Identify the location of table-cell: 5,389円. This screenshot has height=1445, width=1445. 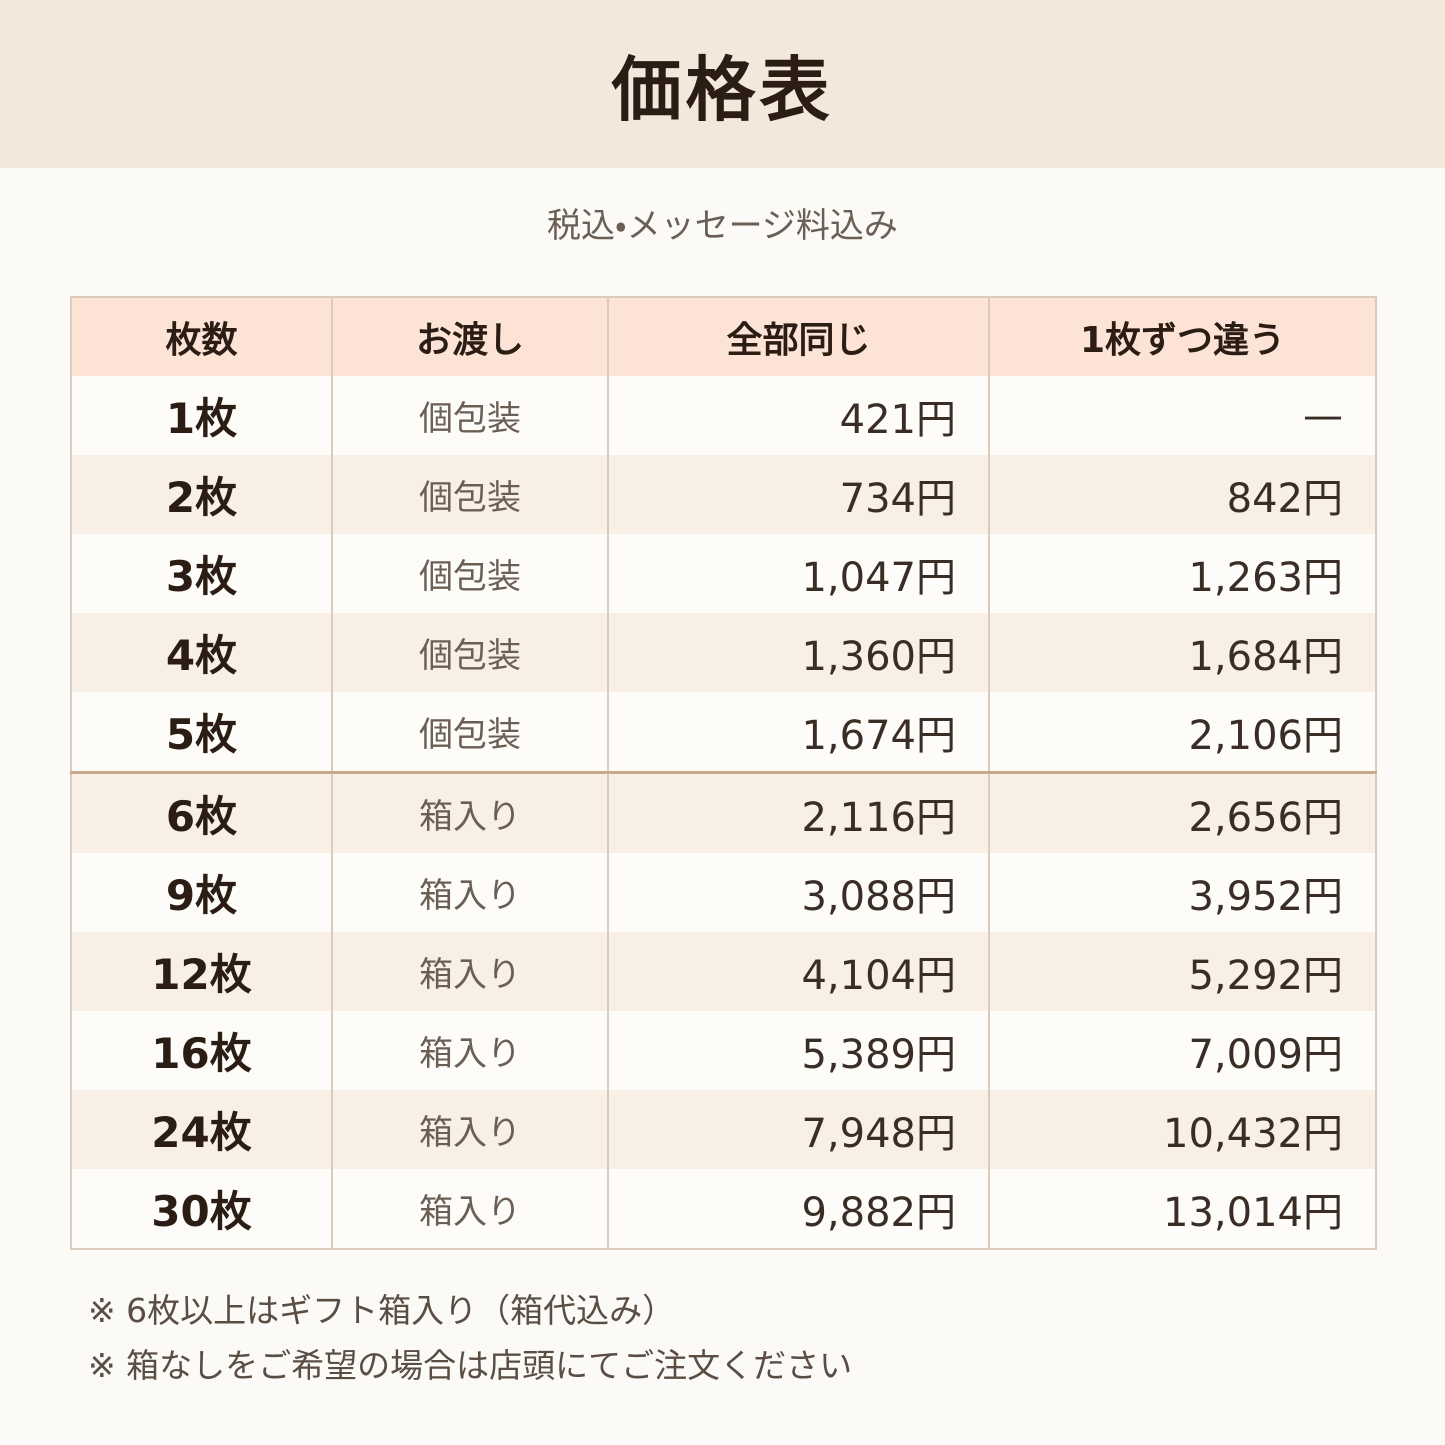
(798, 1050).